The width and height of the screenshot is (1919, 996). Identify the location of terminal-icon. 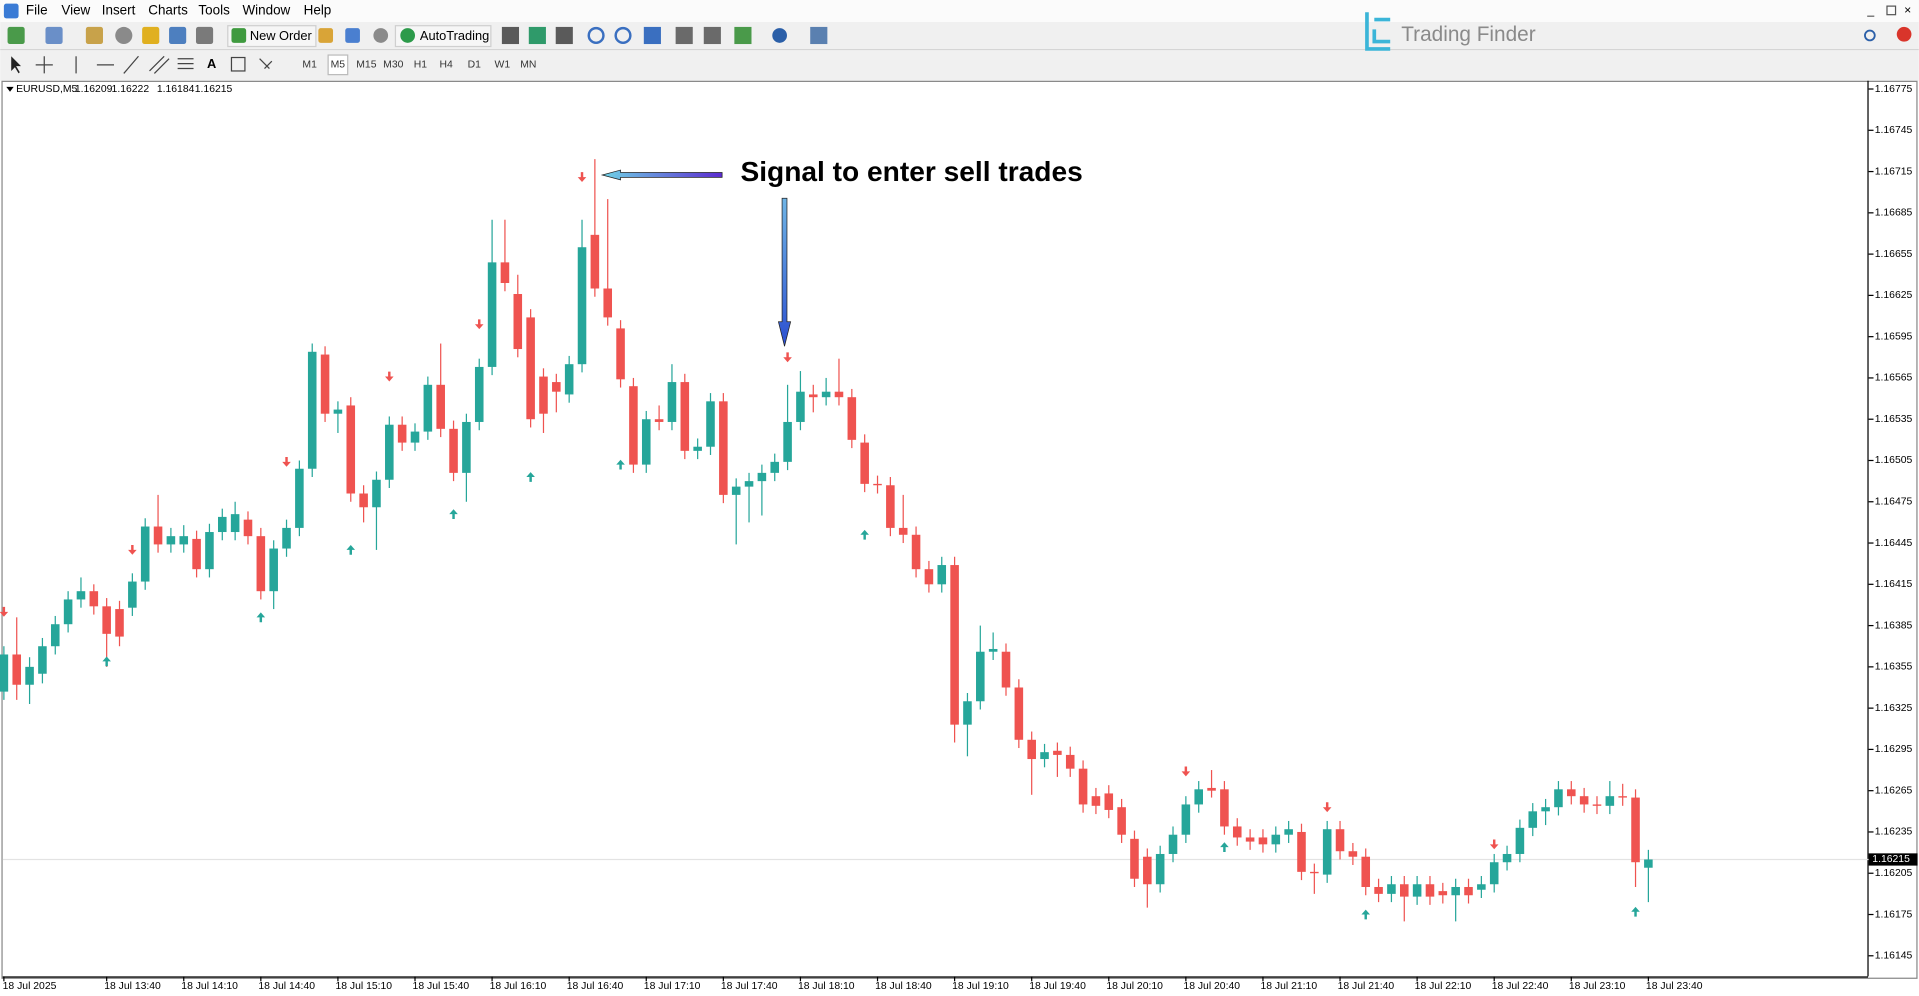
(178, 35).